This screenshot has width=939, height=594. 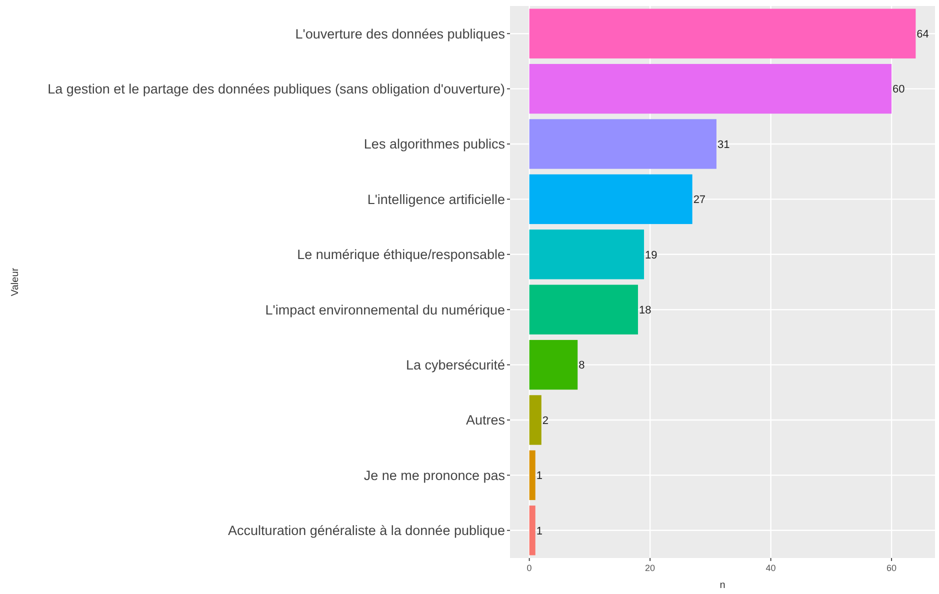 What do you see at coordinates (435, 144) in the screenshot?
I see `y-tick-label: Les algorithmes publics` at bounding box center [435, 144].